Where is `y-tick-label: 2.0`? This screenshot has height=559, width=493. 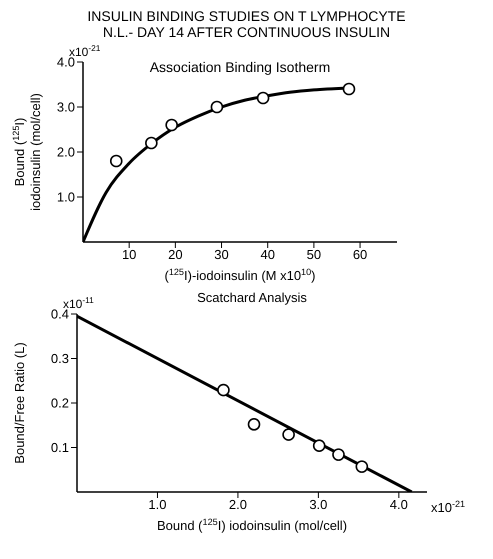
y-tick-label: 2.0 is located at coordinates (65, 152).